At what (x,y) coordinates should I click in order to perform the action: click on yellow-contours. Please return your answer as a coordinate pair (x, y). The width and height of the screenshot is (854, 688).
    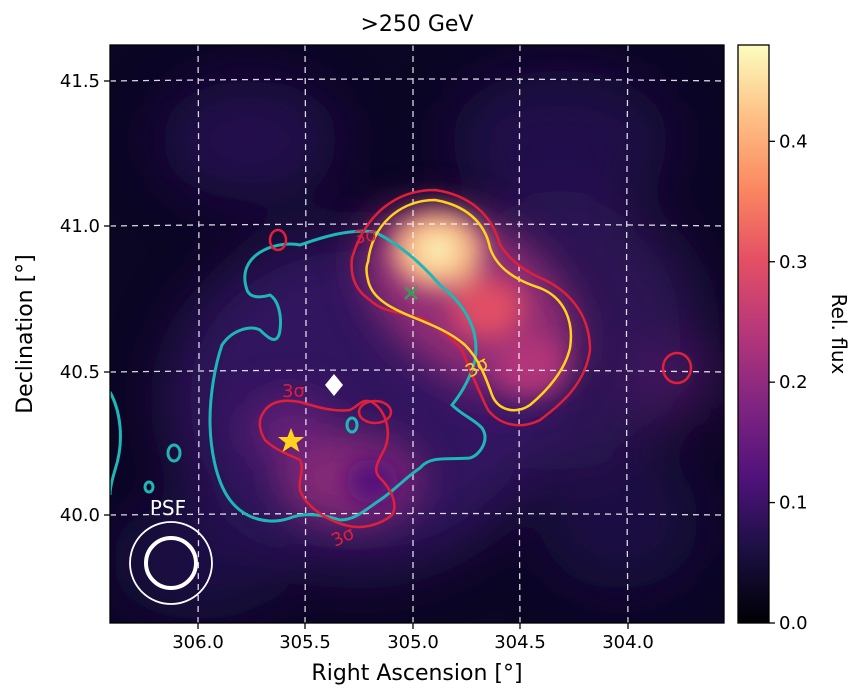
    Looking at the image, I should click on (469, 305).